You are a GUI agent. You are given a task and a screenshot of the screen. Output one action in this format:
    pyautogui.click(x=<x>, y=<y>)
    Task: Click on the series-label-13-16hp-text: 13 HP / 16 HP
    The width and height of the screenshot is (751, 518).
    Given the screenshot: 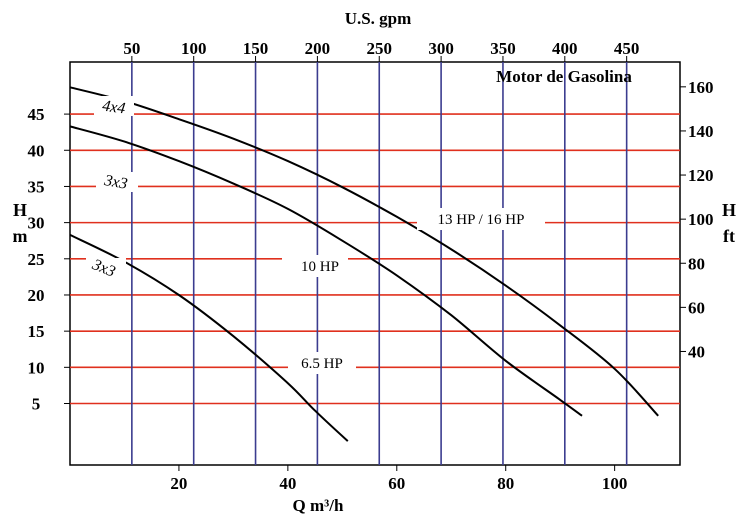 What is the action you would take?
    pyautogui.click(x=481, y=220)
    